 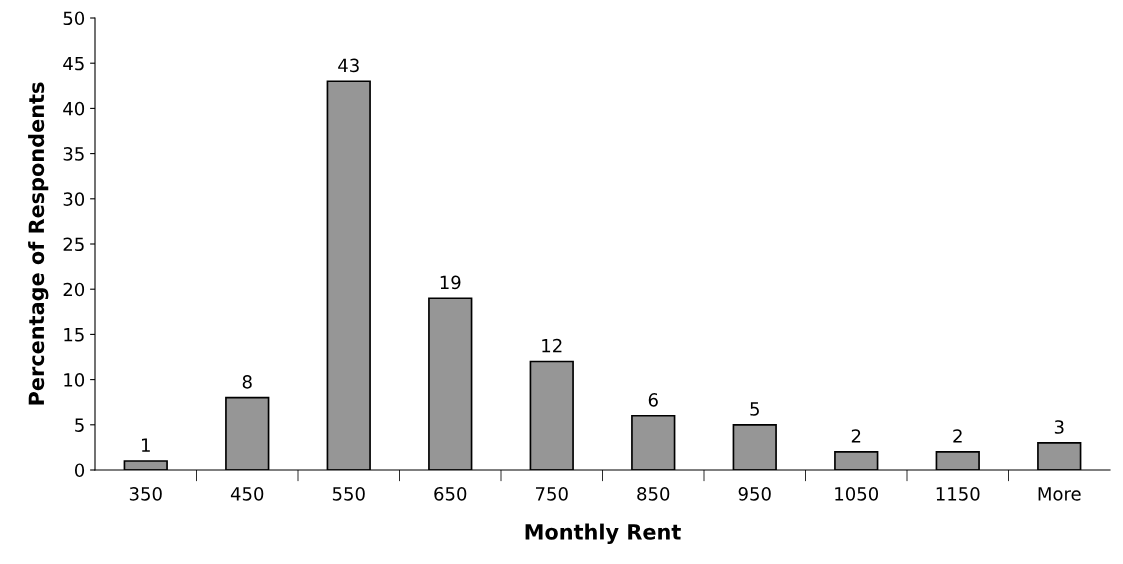 I want to click on x-tick-label: 450, so click(x=247, y=493).